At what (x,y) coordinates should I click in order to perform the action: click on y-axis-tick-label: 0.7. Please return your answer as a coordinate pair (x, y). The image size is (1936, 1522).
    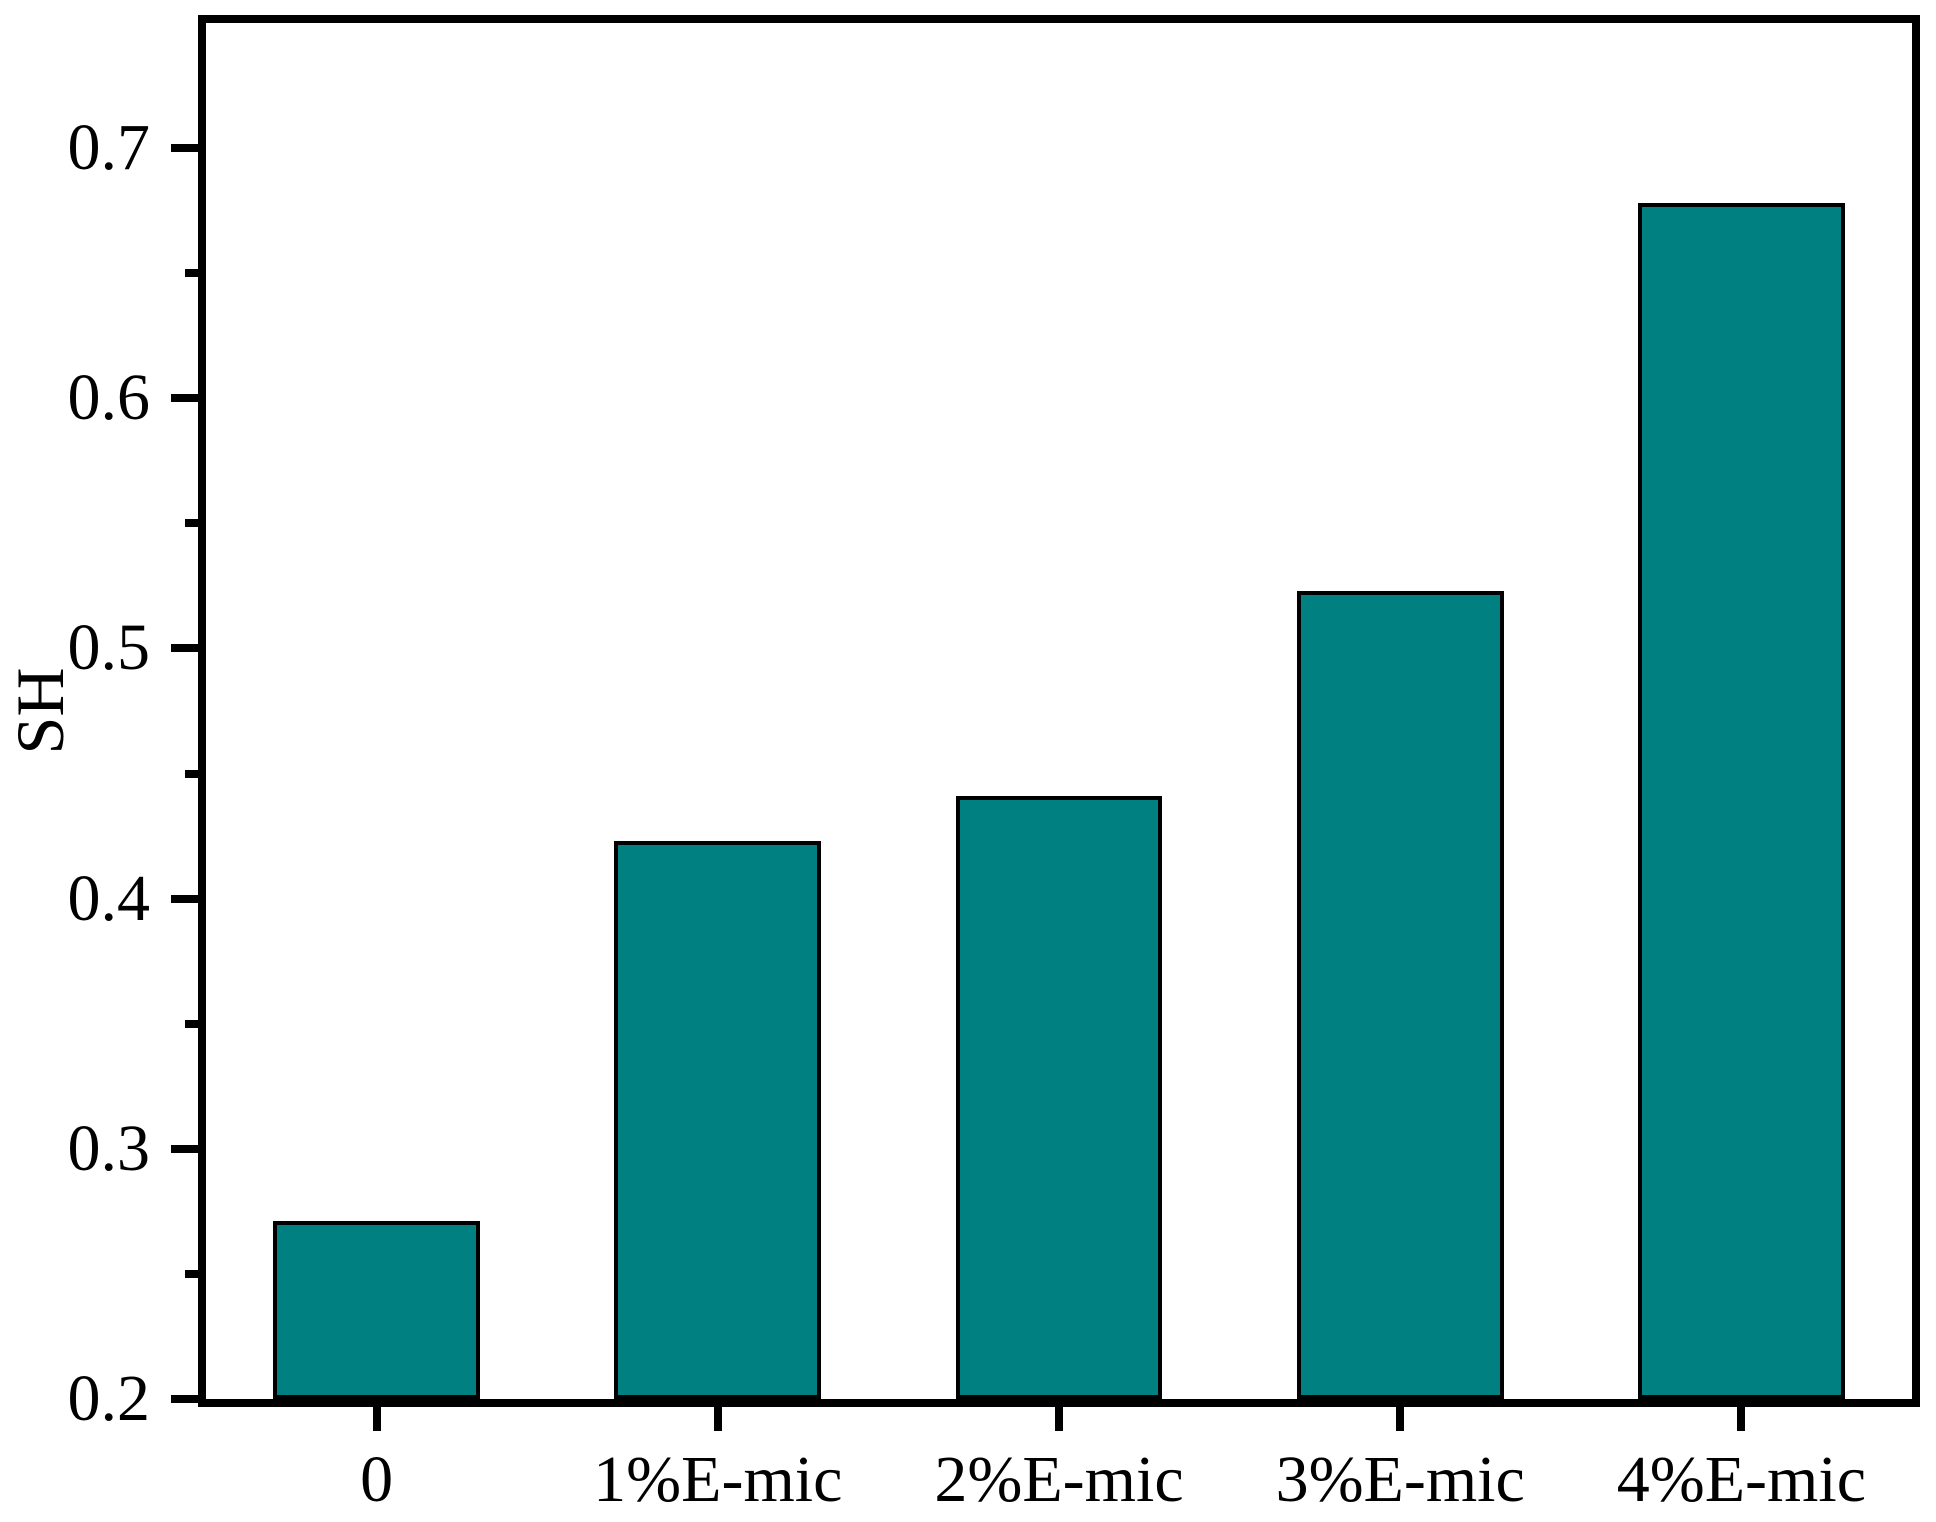
    Looking at the image, I should click on (109, 148).